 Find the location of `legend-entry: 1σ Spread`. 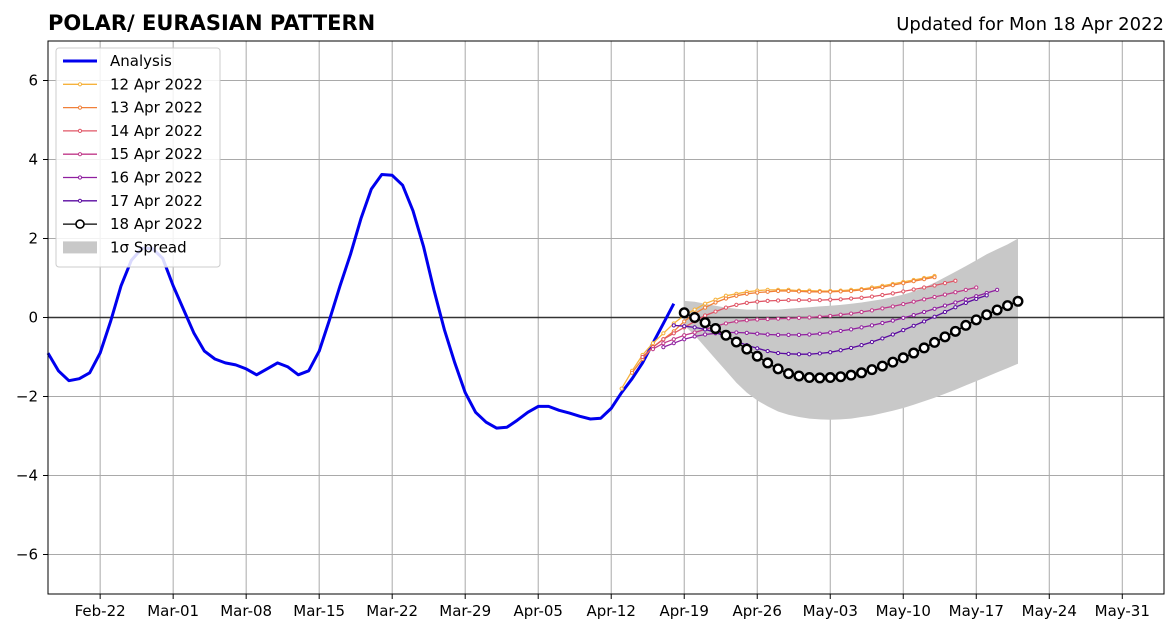

legend-entry: 1σ Spread is located at coordinates (125, 247).